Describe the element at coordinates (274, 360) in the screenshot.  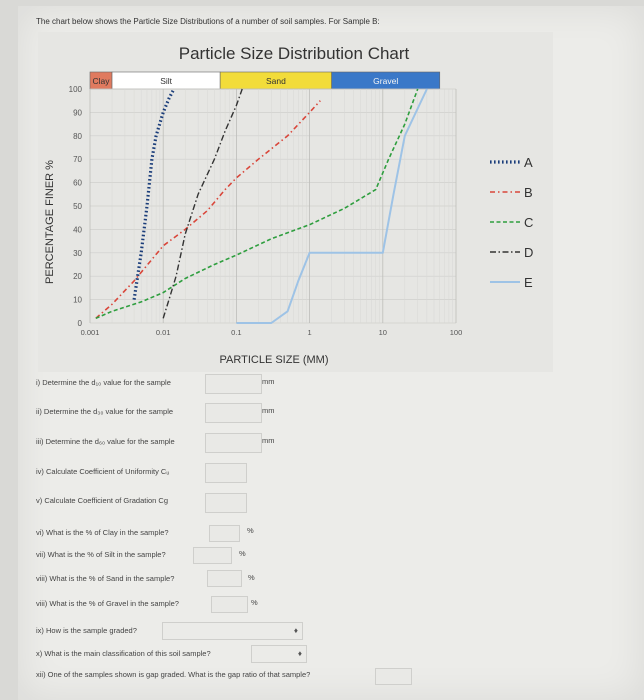
I see `x-axis-label: PARTICLE SIZE (MM)` at that location.